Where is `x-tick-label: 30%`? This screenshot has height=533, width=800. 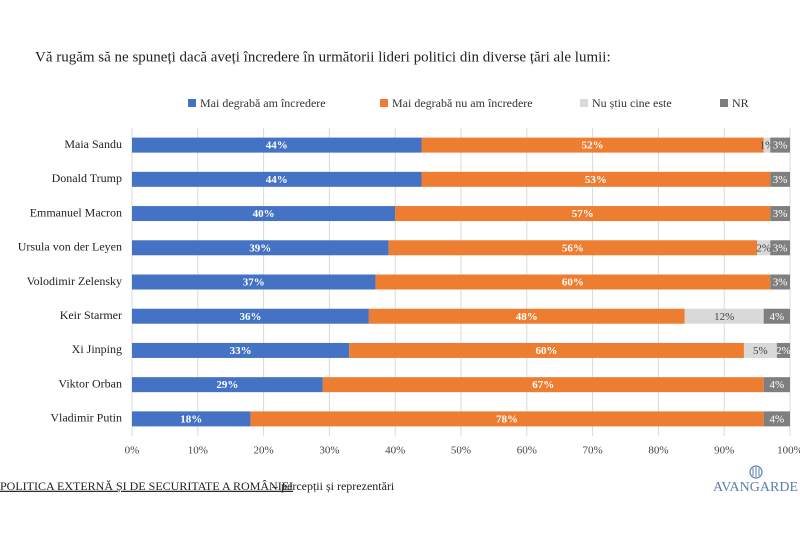 x-tick-label: 30% is located at coordinates (329, 451).